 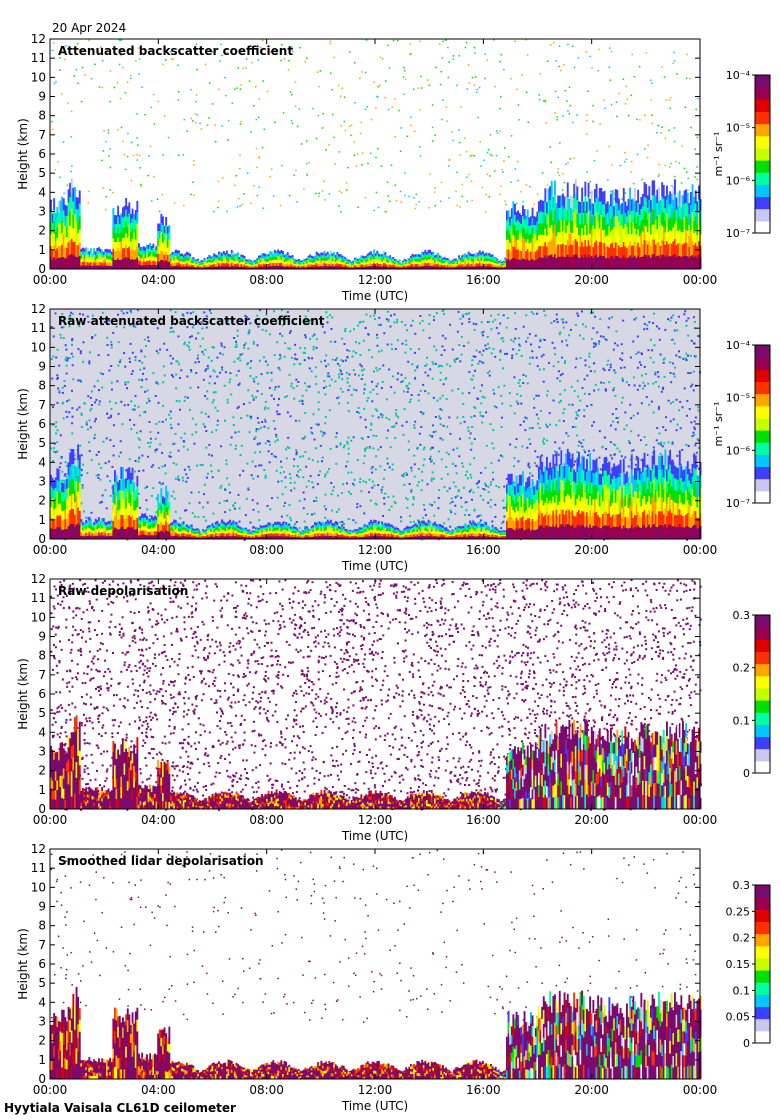 What do you see at coordinates (42, 443) in the screenshot?
I see `y-tick-label: 5` at bounding box center [42, 443].